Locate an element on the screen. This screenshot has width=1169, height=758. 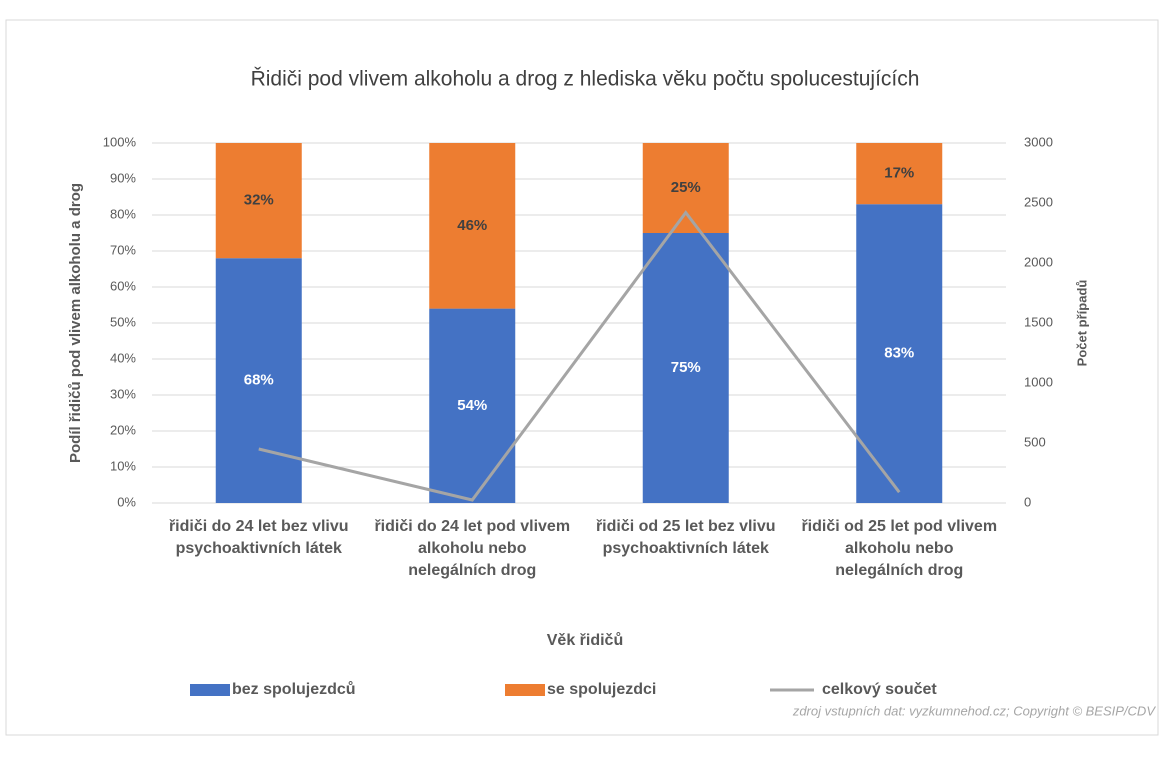
y2-tick-label: 0 is located at coordinates (1027, 501).